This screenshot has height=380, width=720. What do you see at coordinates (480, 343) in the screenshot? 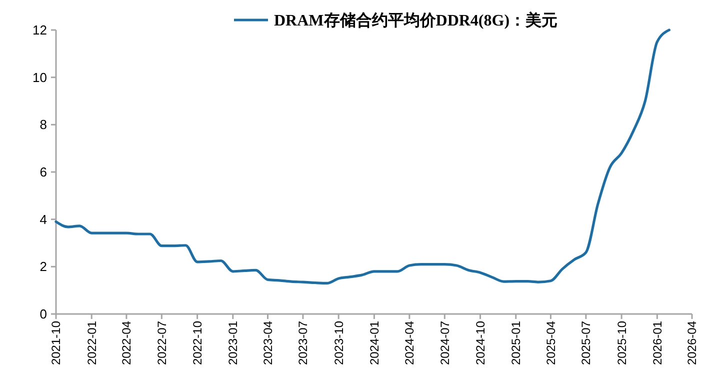
I see `x-tick-label: 2024-10` at bounding box center [480, 343].